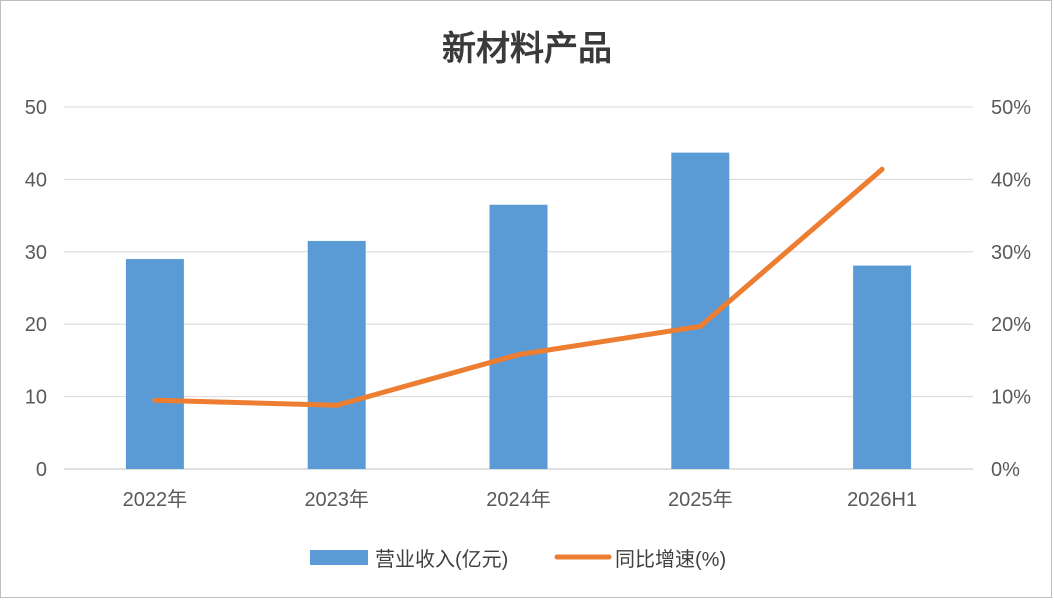 Image resolution: width=1054 pixels, height=600 pixels. What do you see at coordinates (1011, 180) in the screenshot?
I see `y-right-tick-label: 40%` at bounding box center [1011, 180].